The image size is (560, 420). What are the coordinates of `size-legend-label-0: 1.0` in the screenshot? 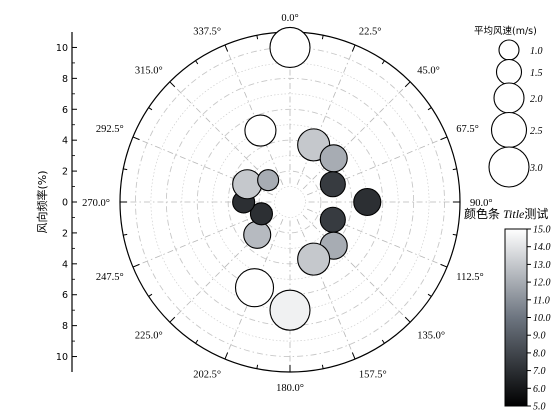 It's located at (536, 51).